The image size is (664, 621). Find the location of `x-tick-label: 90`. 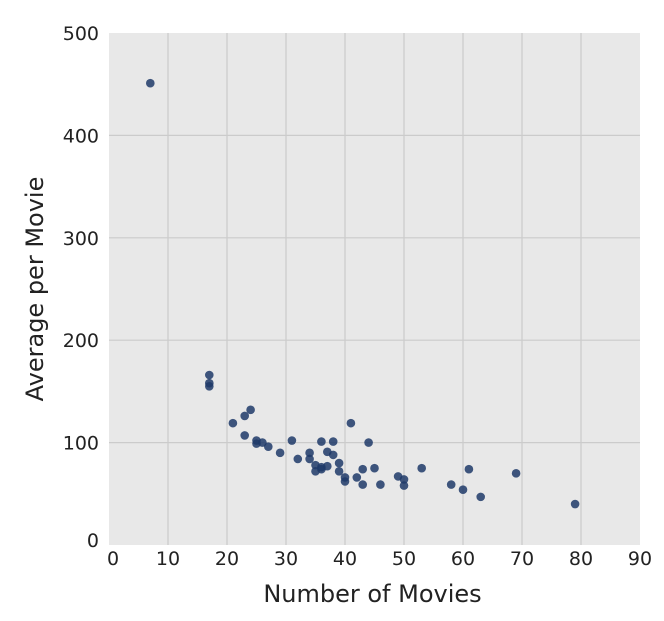

x-tick-label: 90 is located at coordinates (640, 559).